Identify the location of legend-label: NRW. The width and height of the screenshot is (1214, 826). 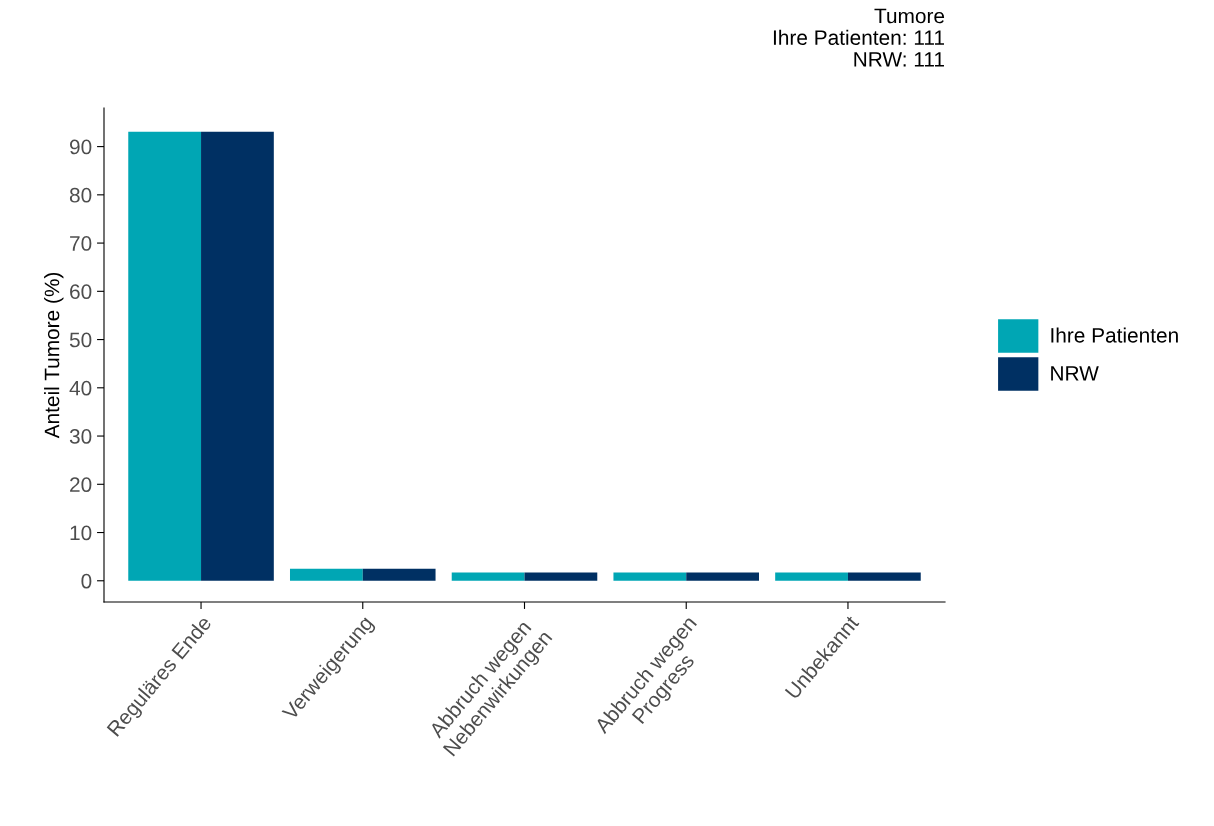
(1075, 373).